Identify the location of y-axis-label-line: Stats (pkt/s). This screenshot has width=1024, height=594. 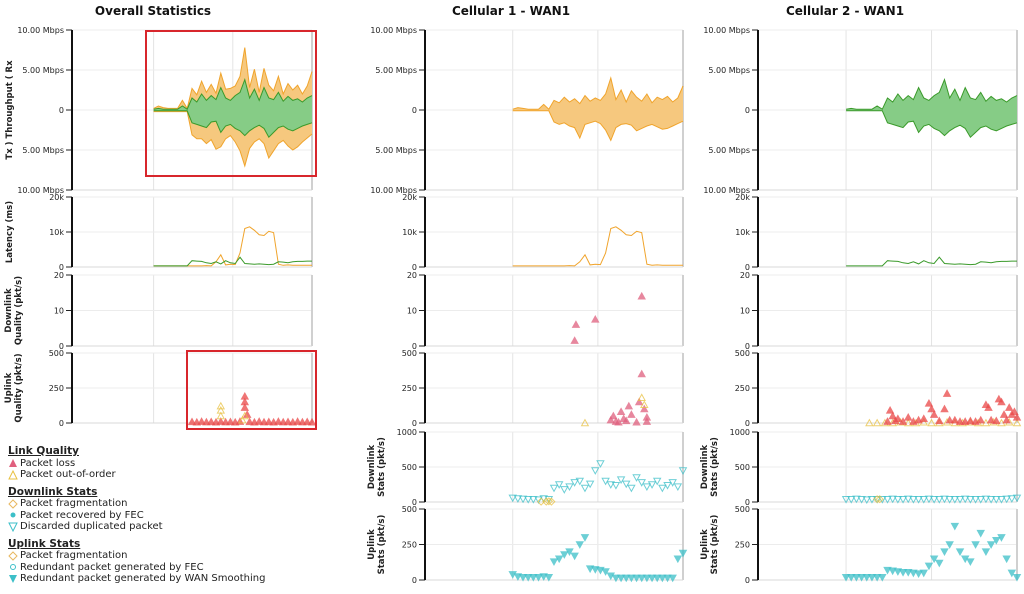
(715, 467).